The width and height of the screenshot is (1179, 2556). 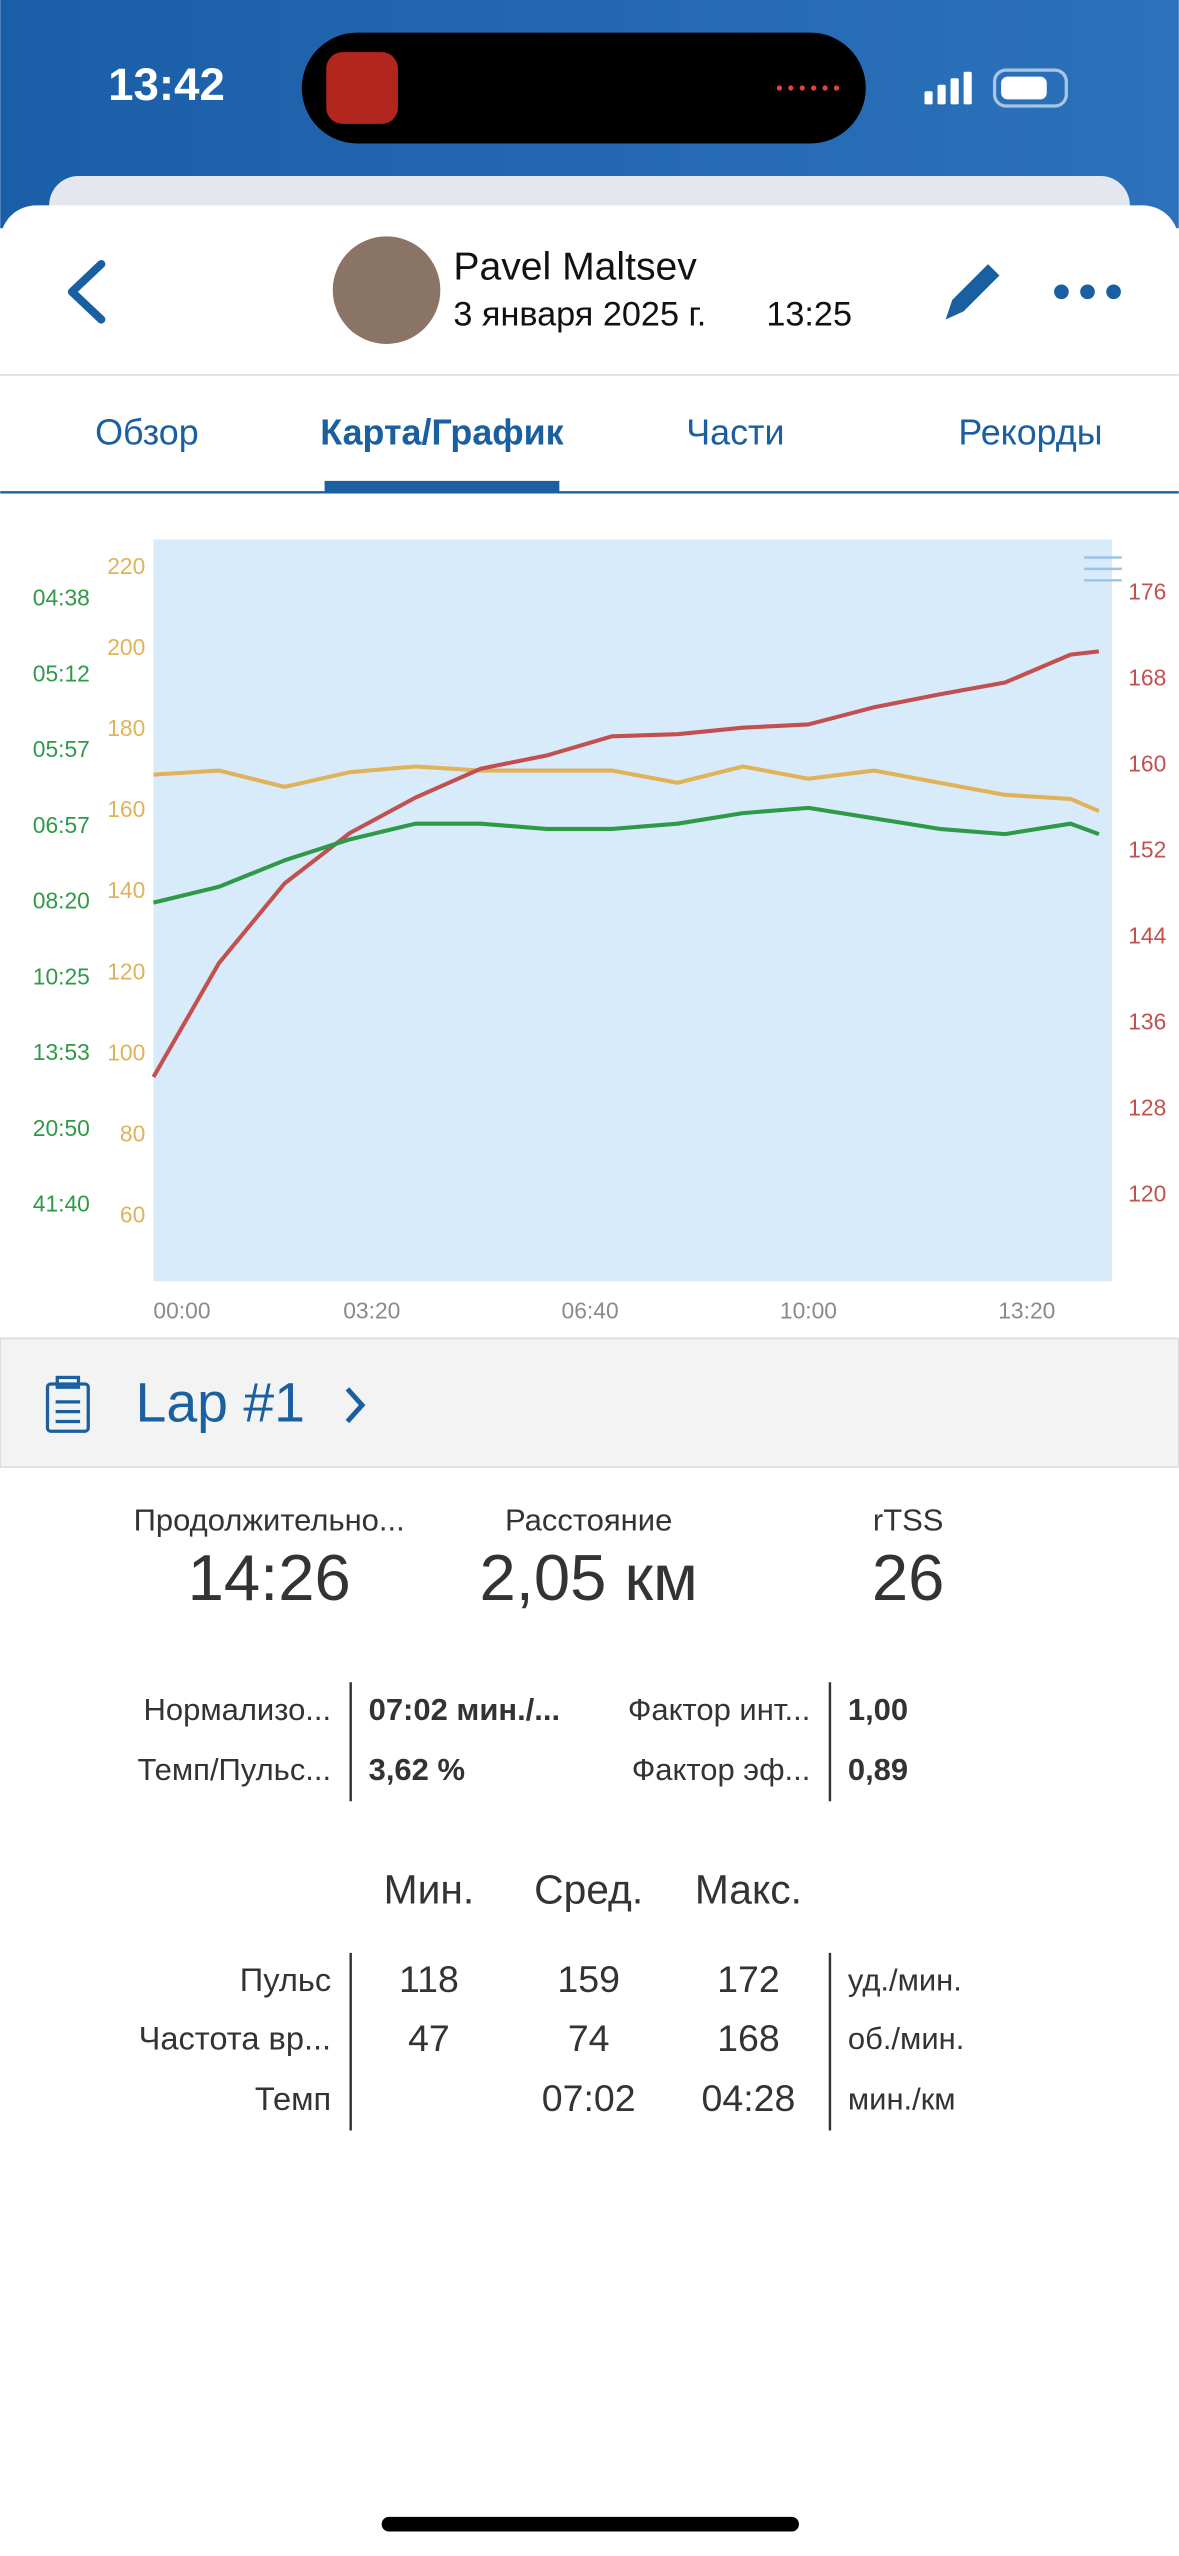 What do you see at coordinates (808, 1310) in the screenshot?
I see `x-tick-label: 10:00` at bounding box center [808, 1310].